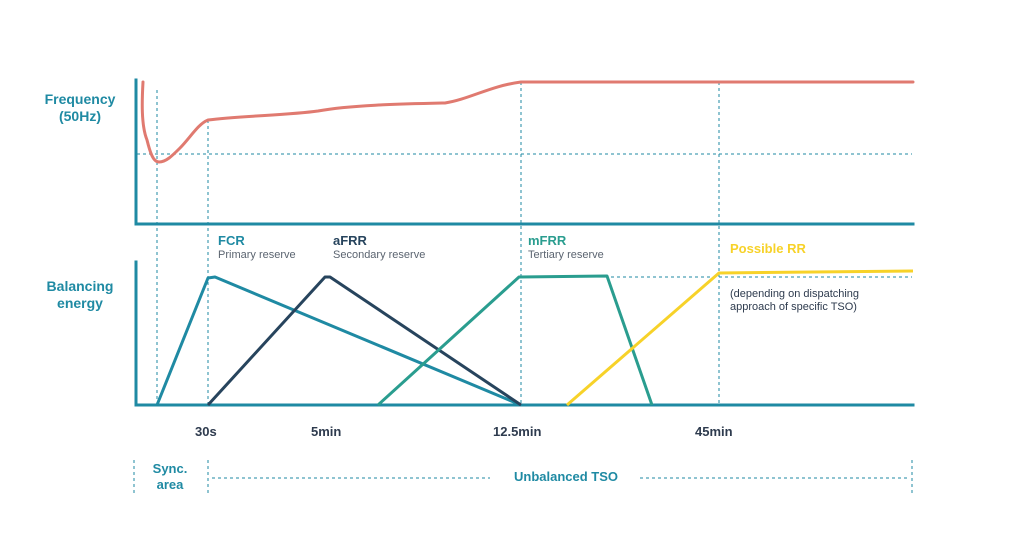 The image size is (1024, 559). Describe the element at coordinates (795, 294) in the screenshot. I see `rr-note-line1: (depending on dispatching` at that location.